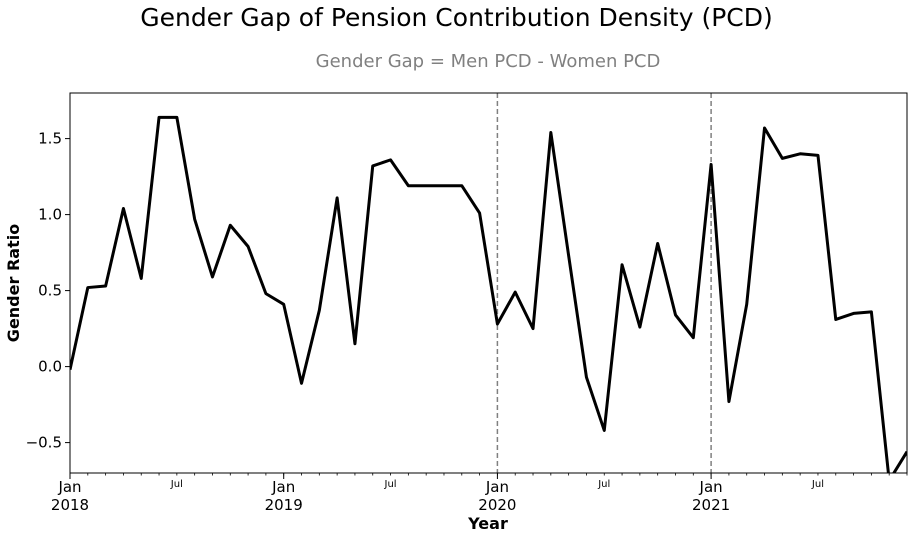 The image size is (913, 539). Describe the element at coordinates (488, 61) in the screenshot. I see `chart-subtitle: Gender Gap = Men PCD - Women PCD` at that location.